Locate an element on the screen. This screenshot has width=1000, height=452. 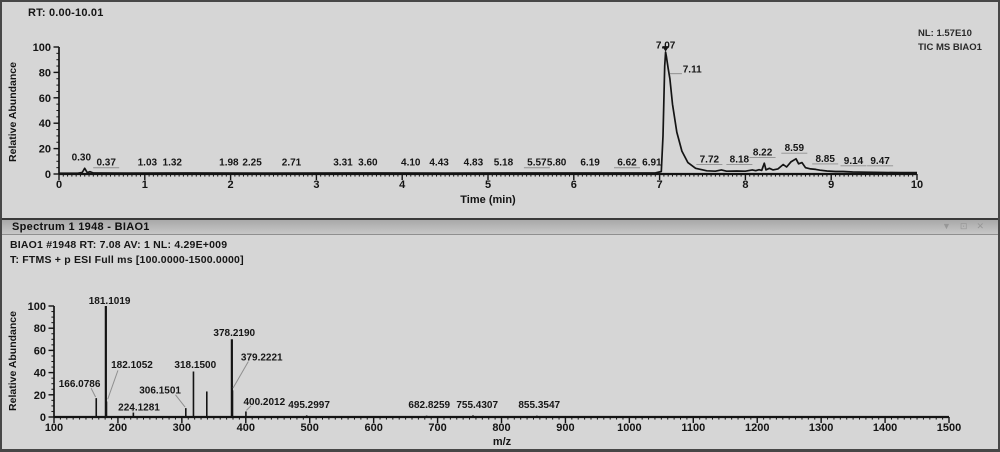
x-axis-title: m/z is located at coordinates (502, 442).